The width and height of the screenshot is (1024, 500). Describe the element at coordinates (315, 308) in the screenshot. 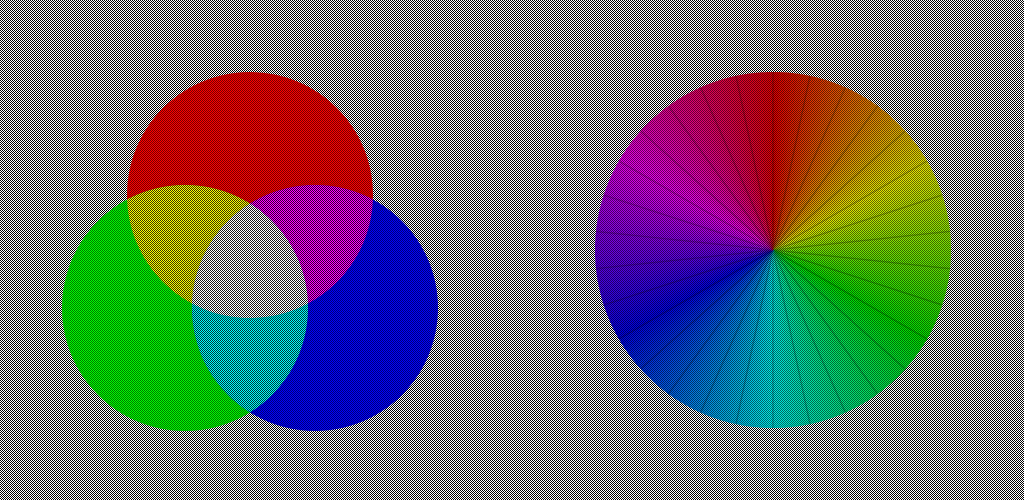

I see `blue-dither` at that location.